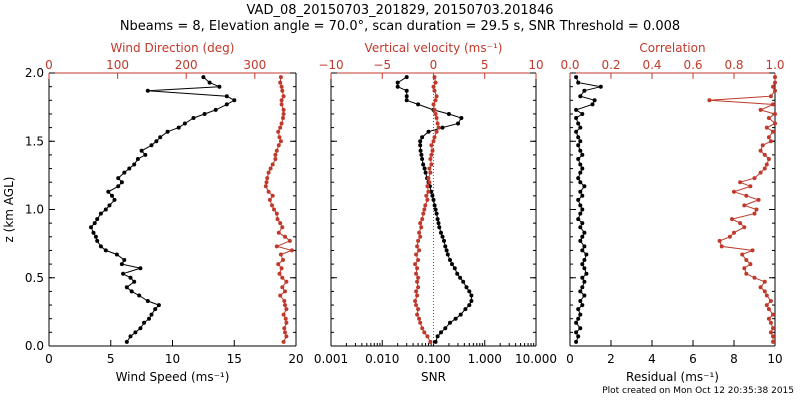 The image size is (800, 400). I want to click on top-tick-label: 0.4, so click(651, 65).